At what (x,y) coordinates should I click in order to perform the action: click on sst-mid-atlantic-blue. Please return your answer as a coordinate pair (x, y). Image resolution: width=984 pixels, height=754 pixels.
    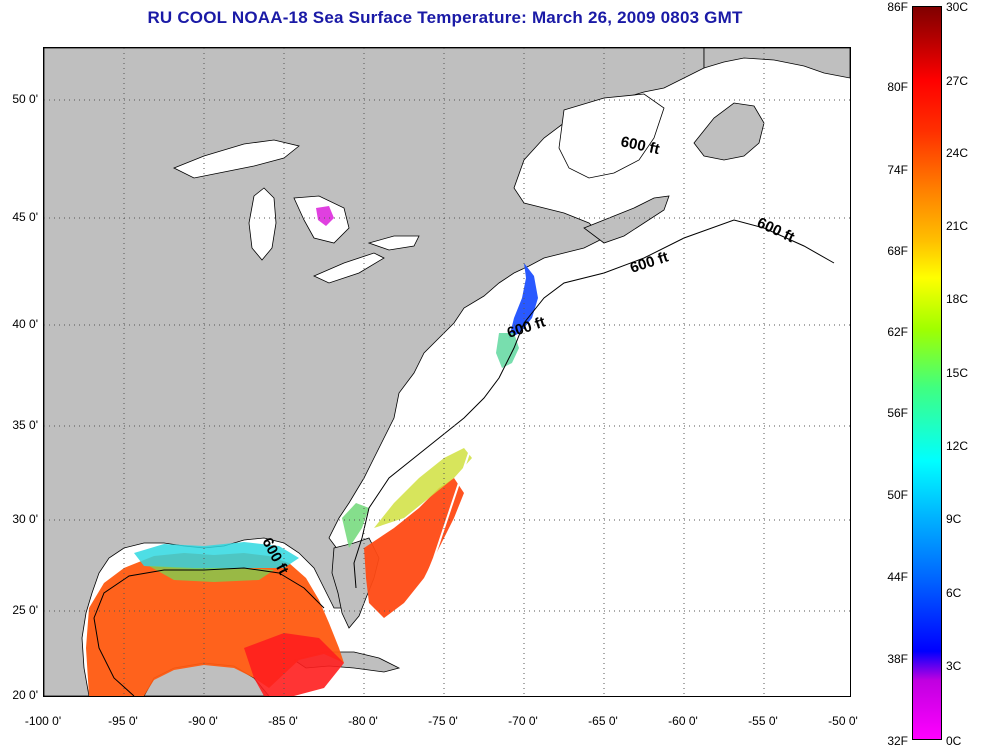
    Looking at the image, I should click on (523, 300).